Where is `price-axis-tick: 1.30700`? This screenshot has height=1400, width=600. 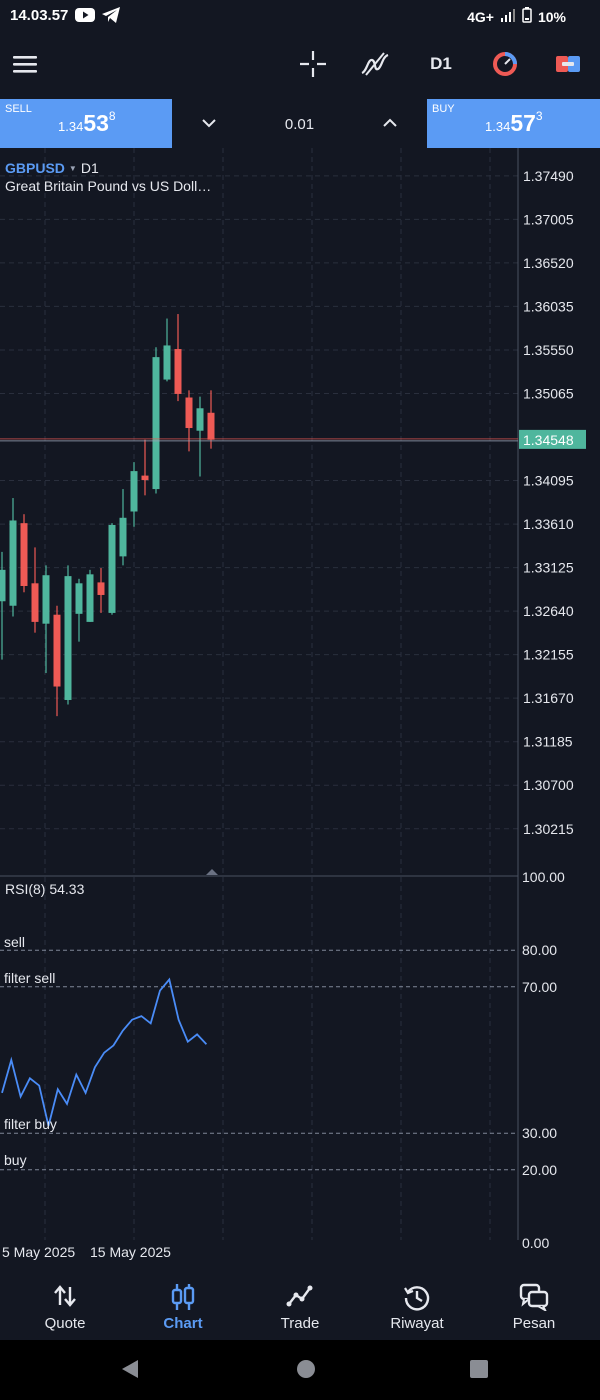 price-axis-tick: 1.30700 is located at coordinates (548, 785).